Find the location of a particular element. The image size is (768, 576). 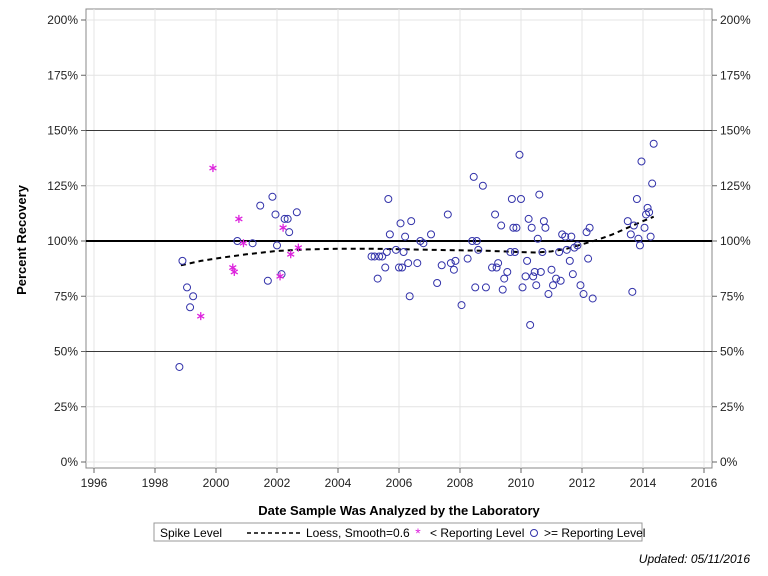

x-tick-label: 2012 is located at coordinates (582, 483).